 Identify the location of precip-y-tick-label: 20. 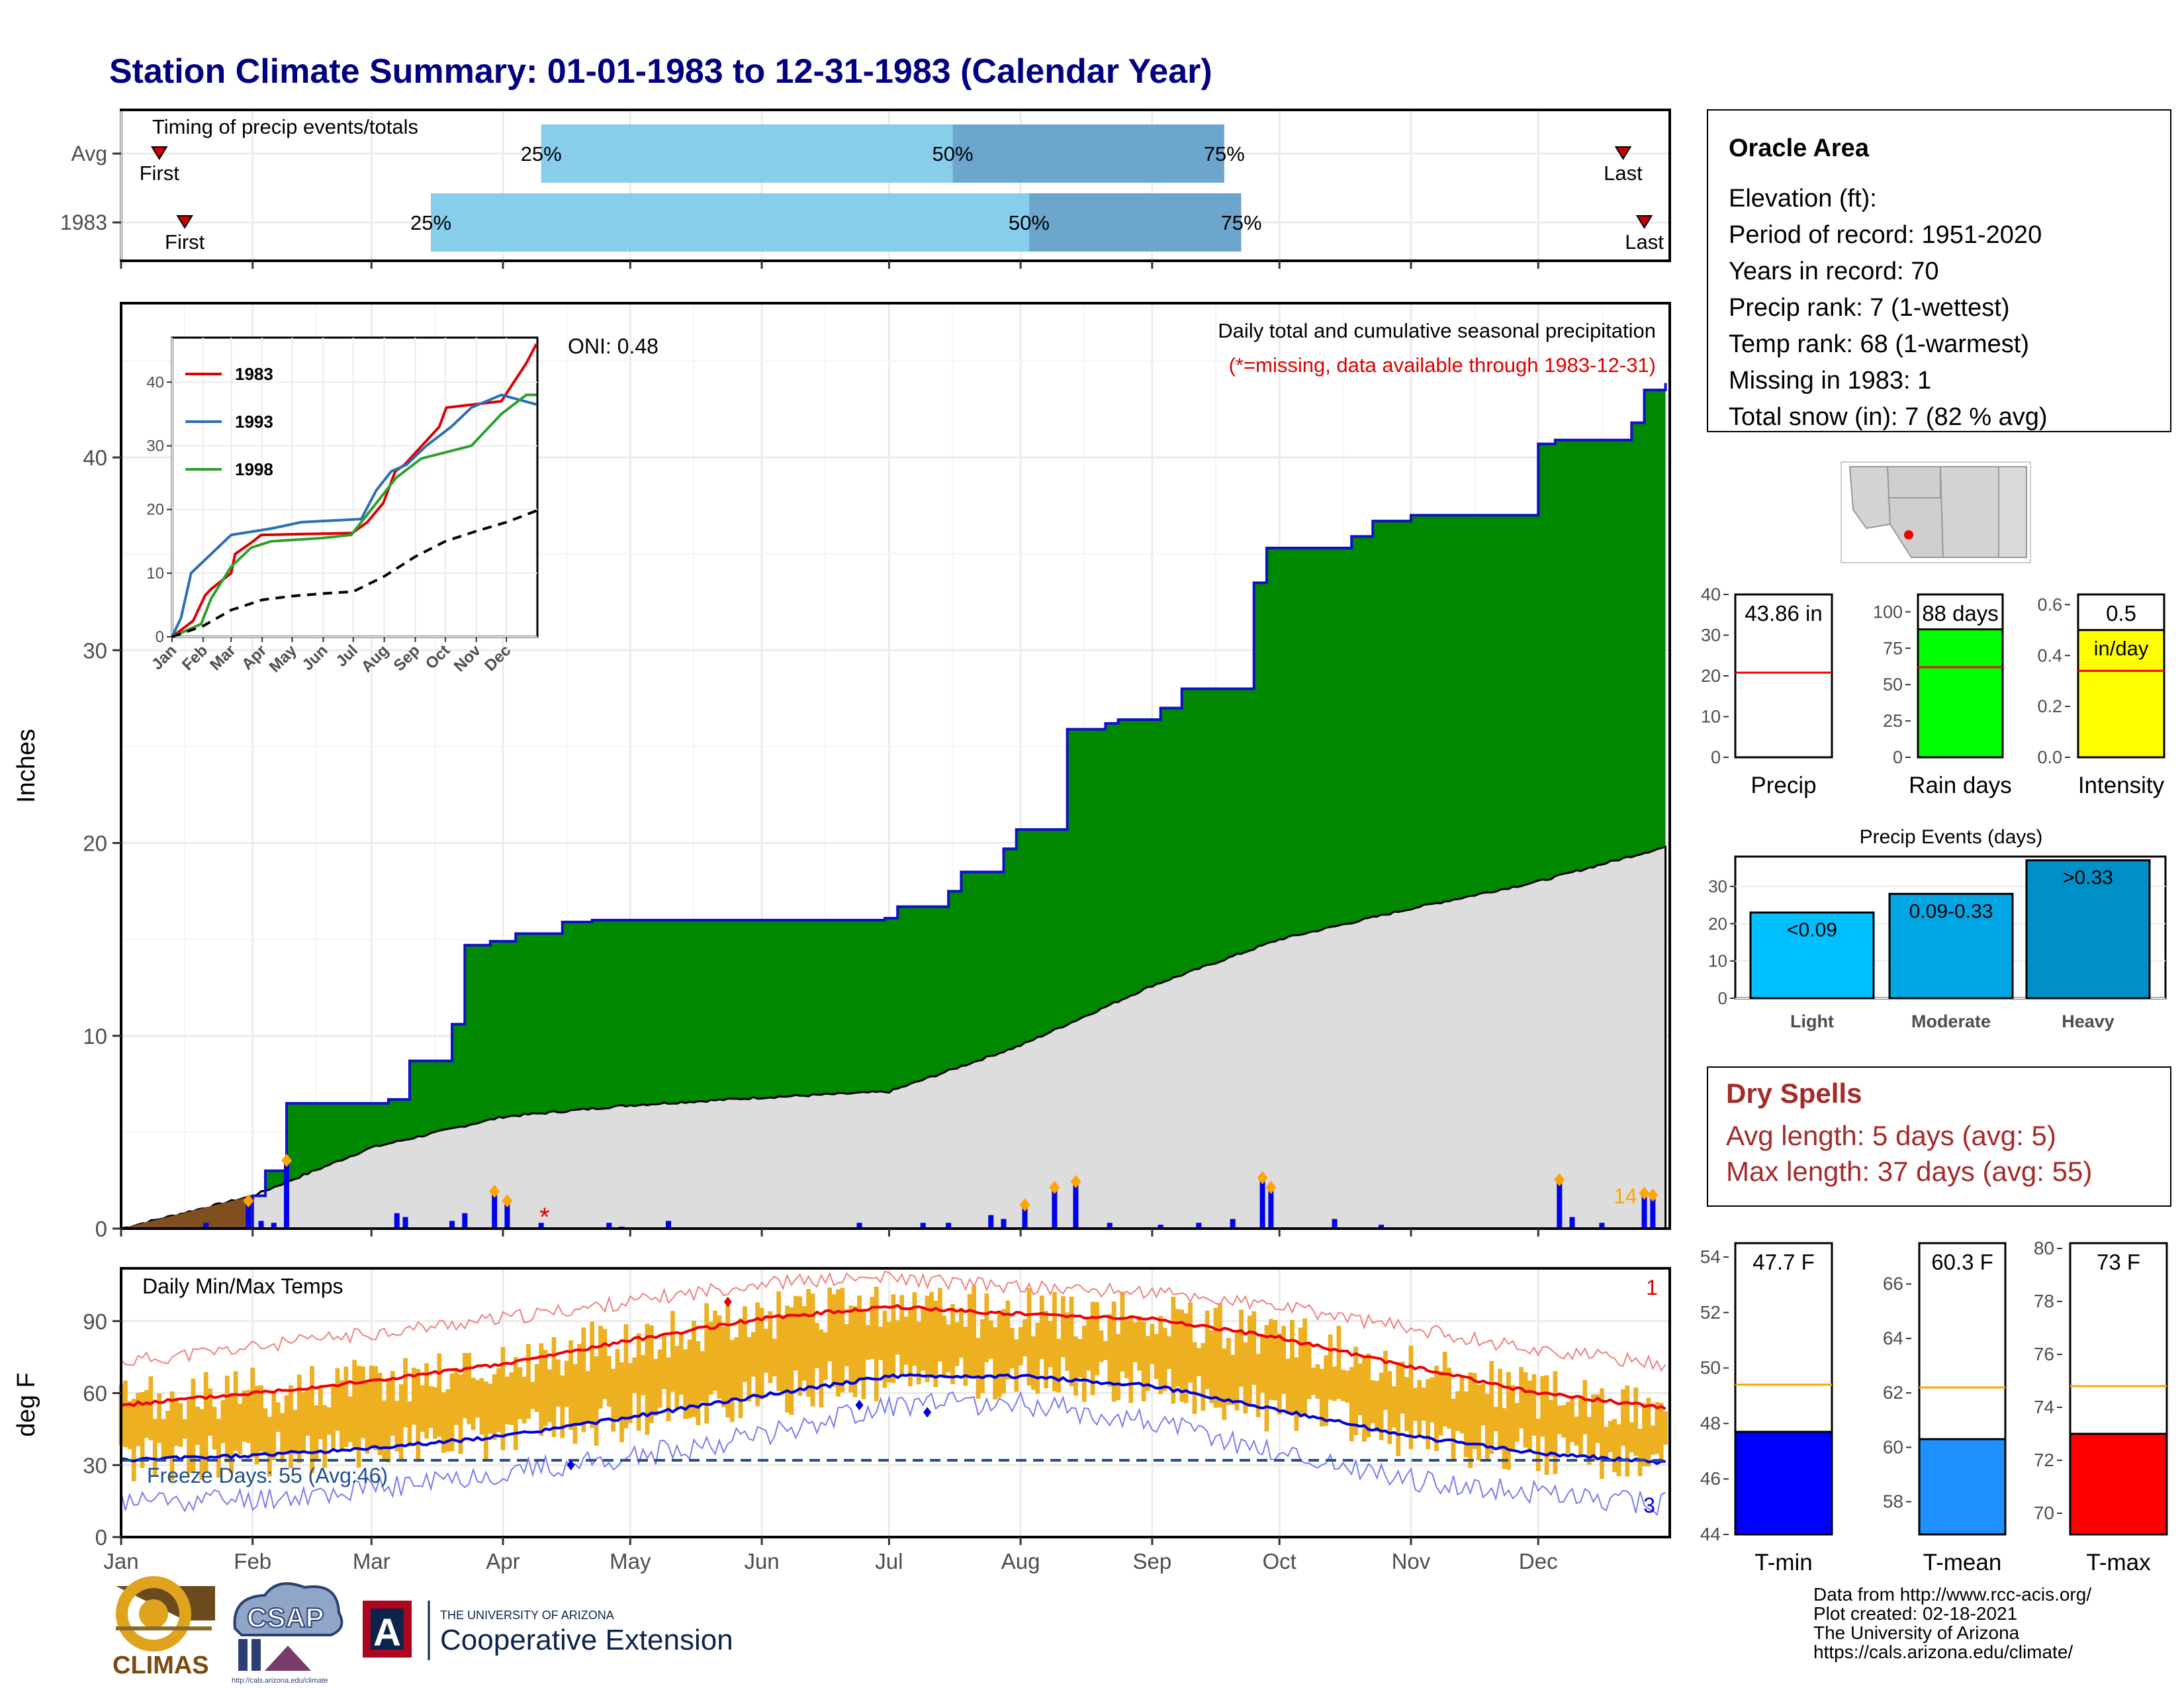
(95, 843).